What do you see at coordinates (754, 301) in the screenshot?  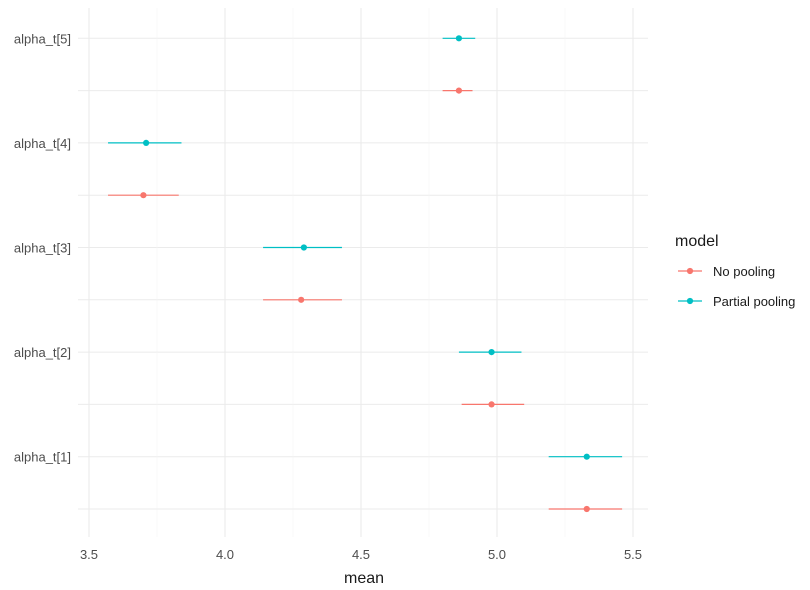 I see `legend-label: Partial pooling` at bounding box center [754, 301].